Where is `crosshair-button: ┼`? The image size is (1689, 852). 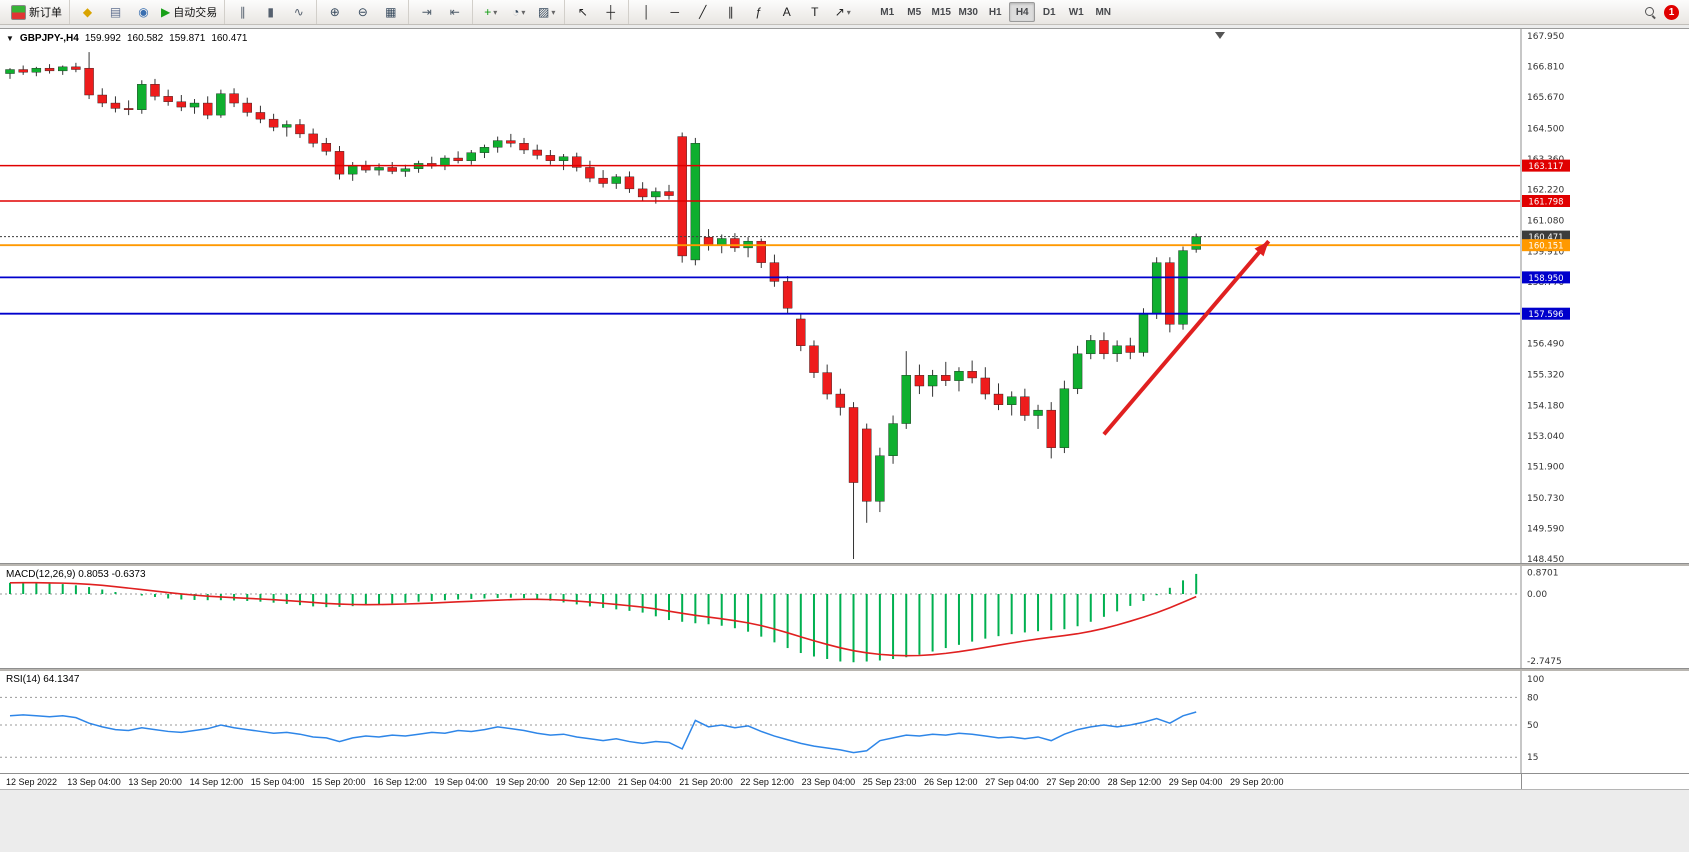 crosshair-button: ┼ is located at coordinates (610, 12).